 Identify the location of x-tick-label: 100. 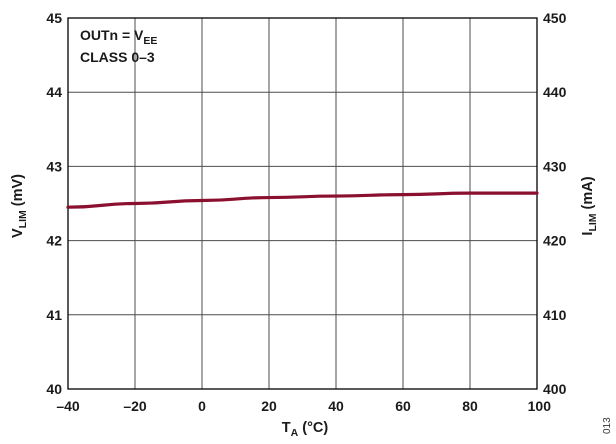
(540, 406).